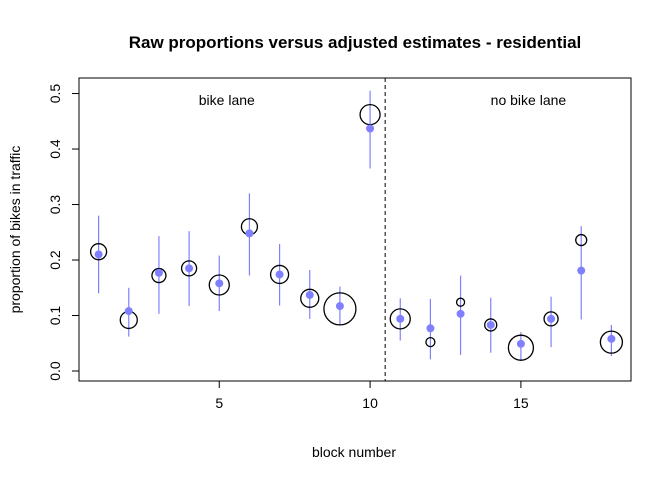  I want to click on x-axis: 5 10 15, so click(372, 395).